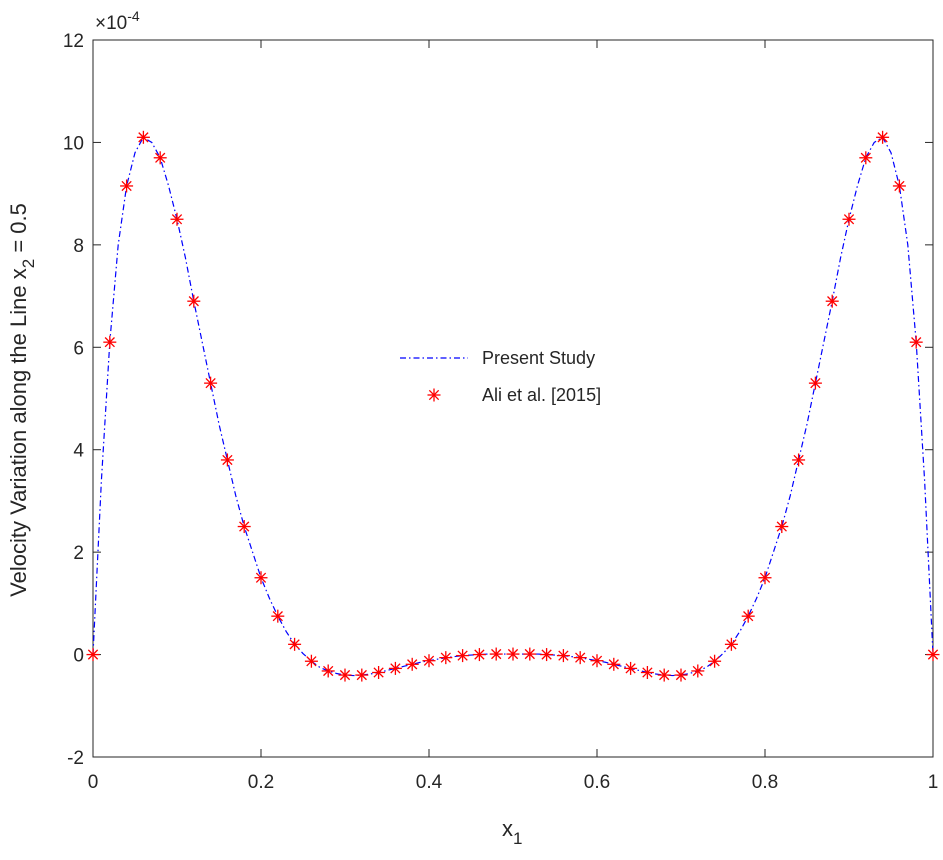 The height and width of the screenshot is (860, 943). Describe the element at coordinates (93, 782) in the screenshot. I see `x-tick-label: 0` at that location.